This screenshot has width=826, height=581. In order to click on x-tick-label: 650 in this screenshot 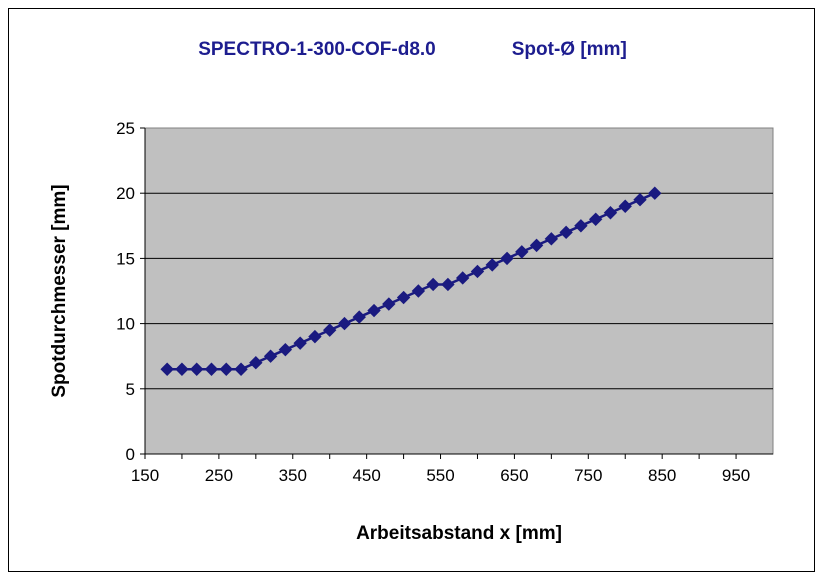, I will do `click(514, 475)`.